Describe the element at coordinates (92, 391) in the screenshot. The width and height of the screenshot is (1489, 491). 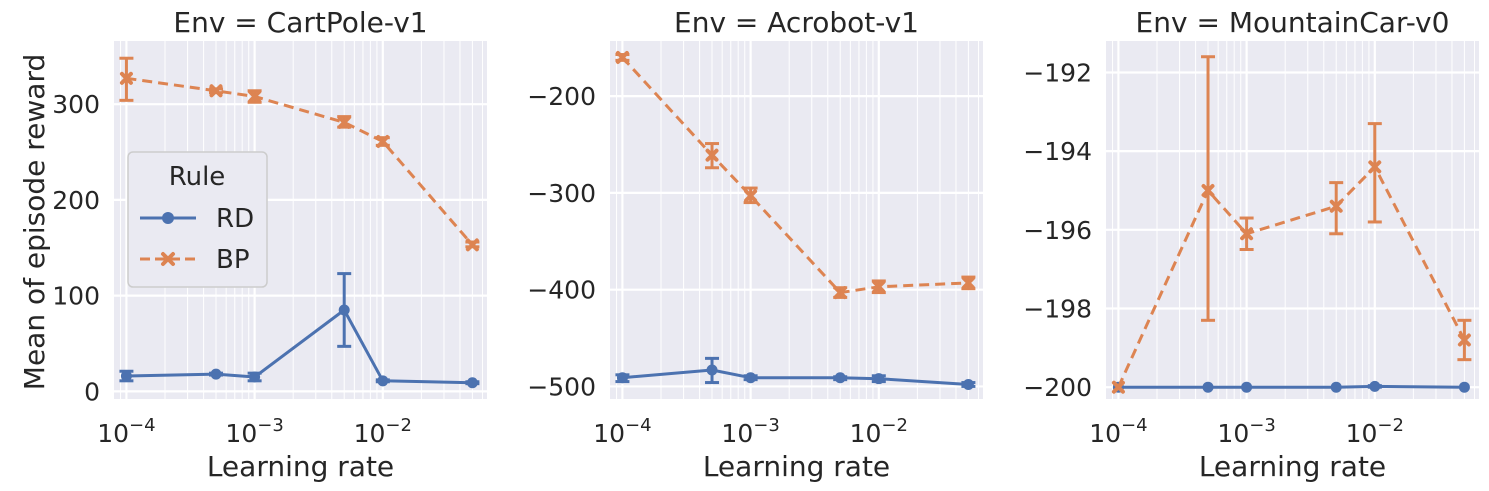
I see `y-tick-label: 0` at that location.